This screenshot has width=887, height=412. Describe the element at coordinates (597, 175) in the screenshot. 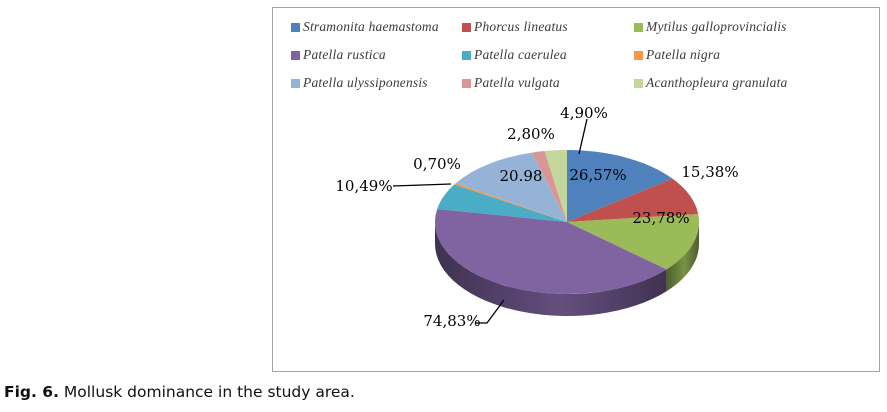

I see `data-label-stramonita-haemastoma: 26,57%` at that location.